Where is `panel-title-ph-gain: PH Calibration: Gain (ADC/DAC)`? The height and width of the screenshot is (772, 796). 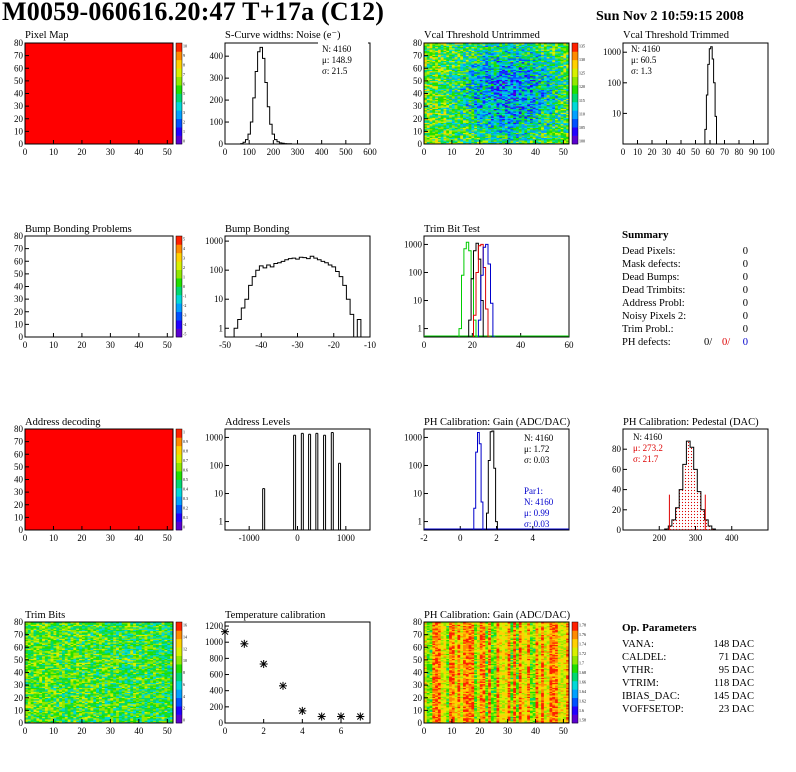 panel-title-ph-gain: PH Calibration: Gain (ADC/DAC) is located at coordinates (497, 423).